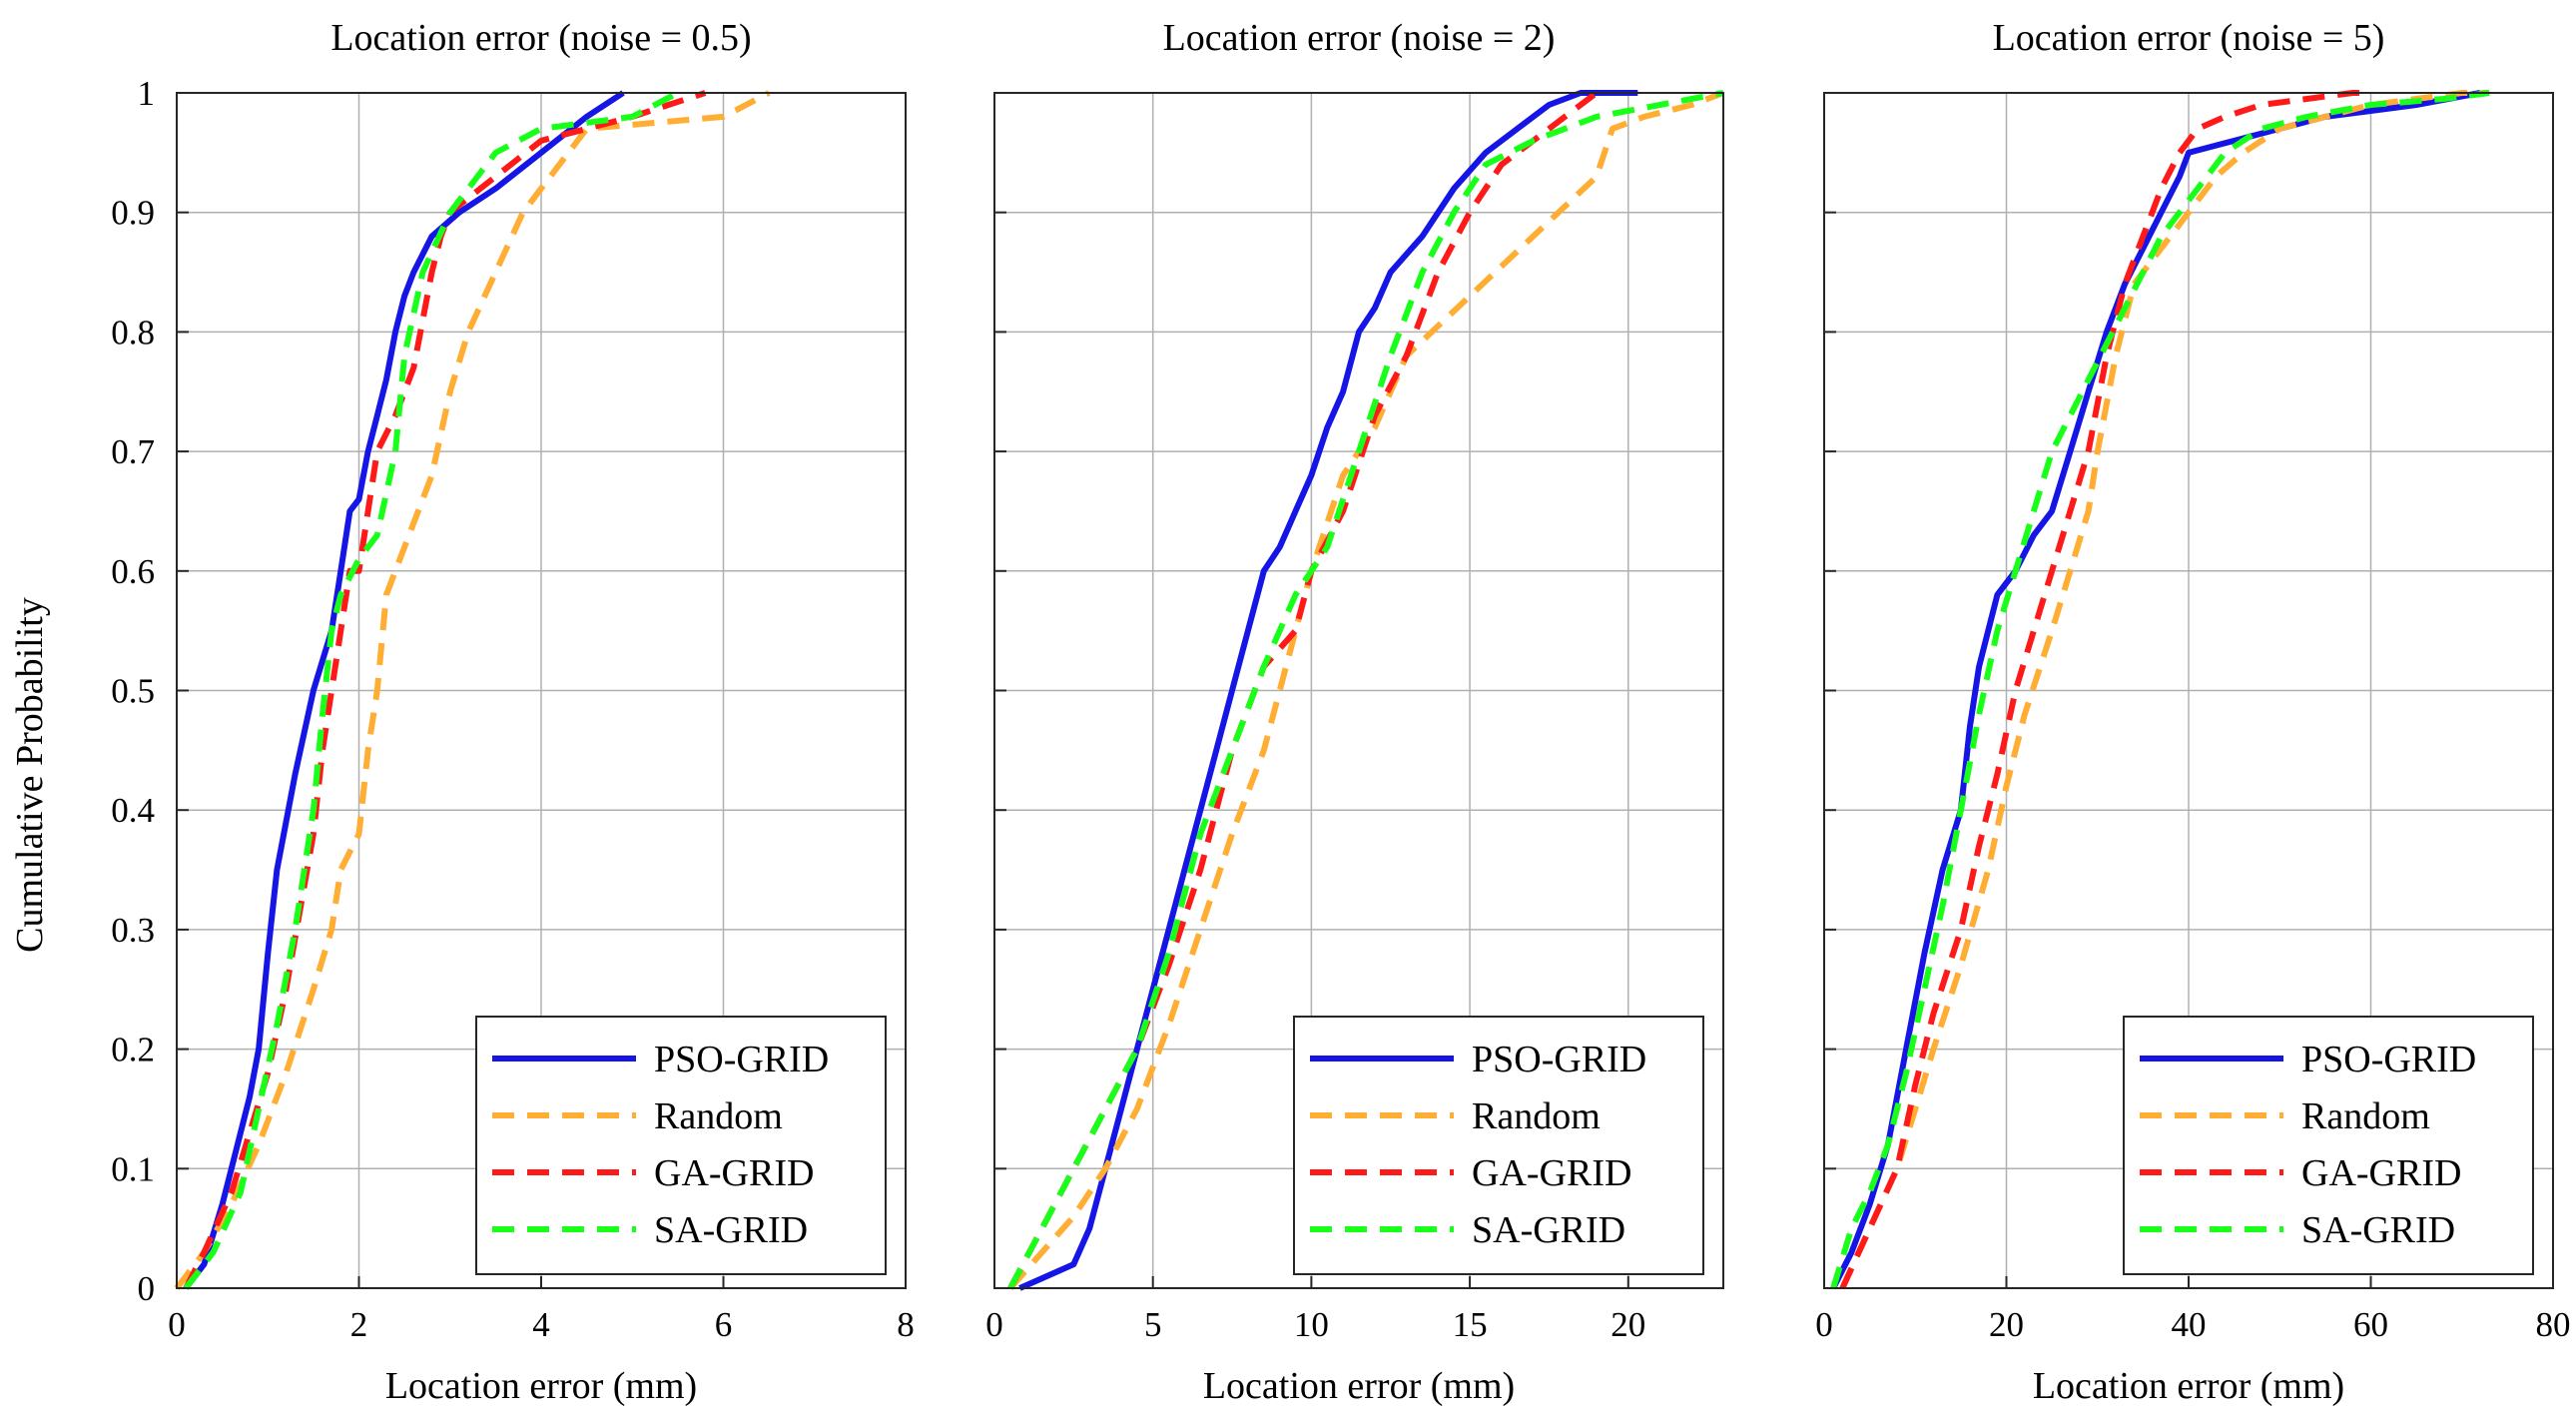 Image resolution: width=2576 pixels, height=1421 pixels. I want to click on x-tick-label: 4, so click(541, 1324).